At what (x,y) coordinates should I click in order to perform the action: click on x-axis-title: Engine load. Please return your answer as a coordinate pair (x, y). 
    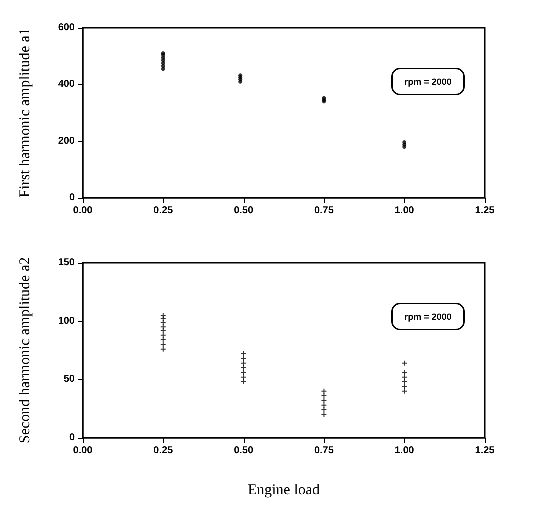
    Looking at the image, I should click on (284, 490).